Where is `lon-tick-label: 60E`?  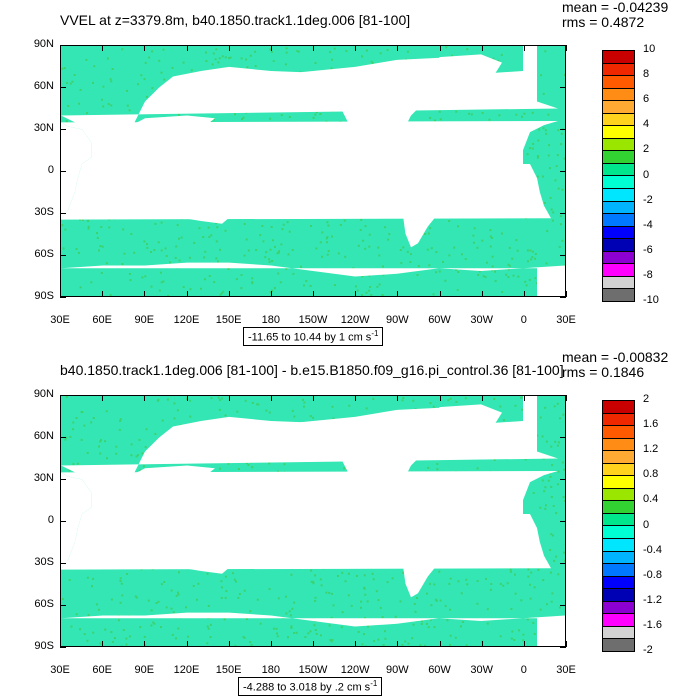
lon-tick-label: 60E is located at coordinates (102, 320).